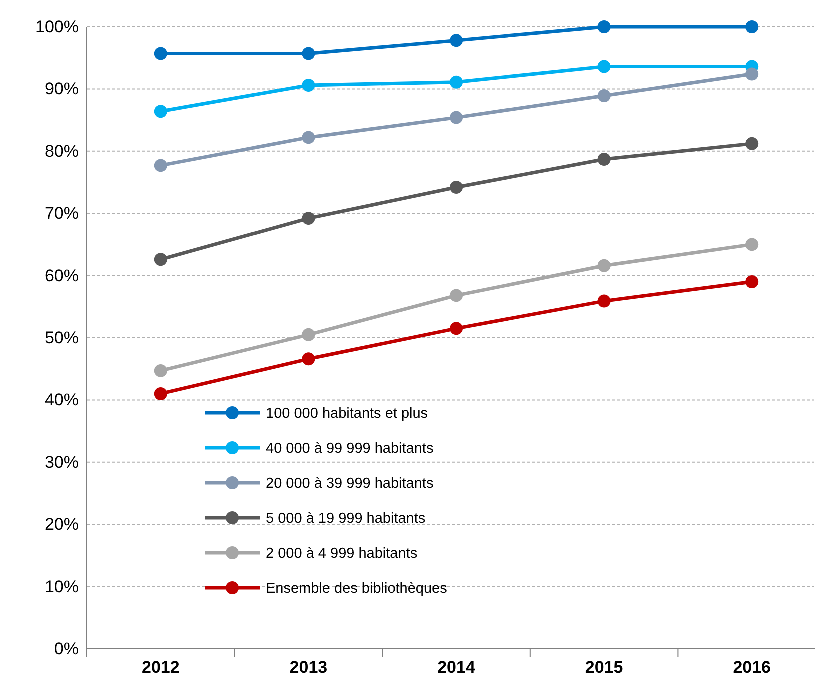 Image resolution: width=815 pixels, height=686 pixels. I want to click on y-tick-label: 20%, so click(61, 524).